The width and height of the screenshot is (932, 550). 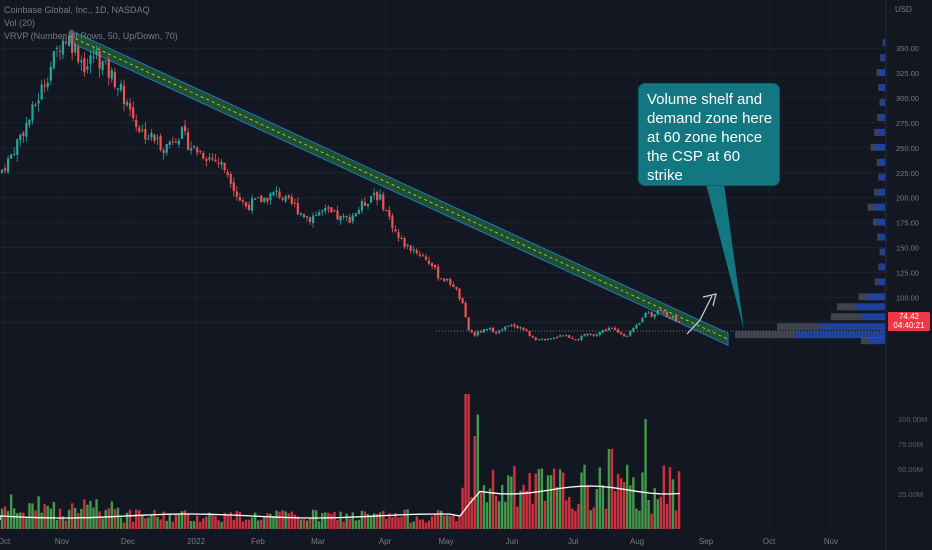 What do you see at coordinates (907, 48) in the screenshot?
I see `price-tick-label: 350.00` at bounding box center [907, 48].